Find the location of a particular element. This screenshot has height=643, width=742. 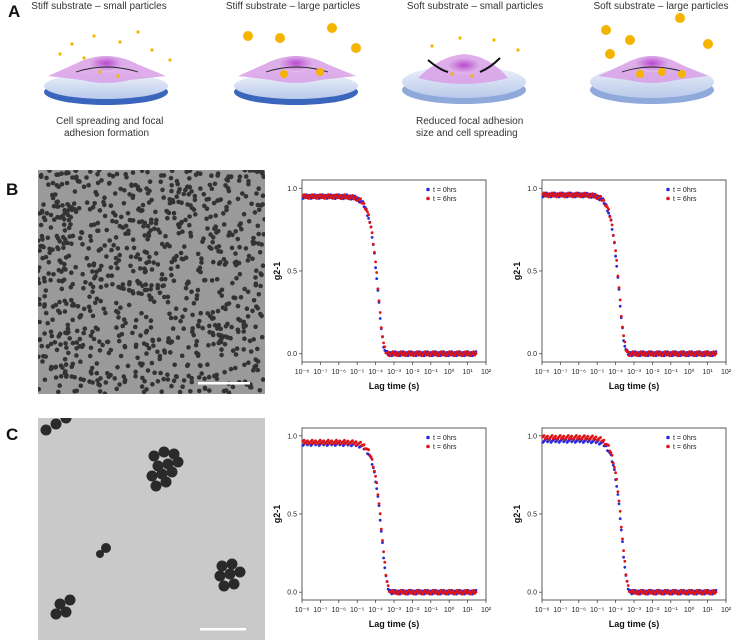

series-t0 is located at coordinates (389, 518).